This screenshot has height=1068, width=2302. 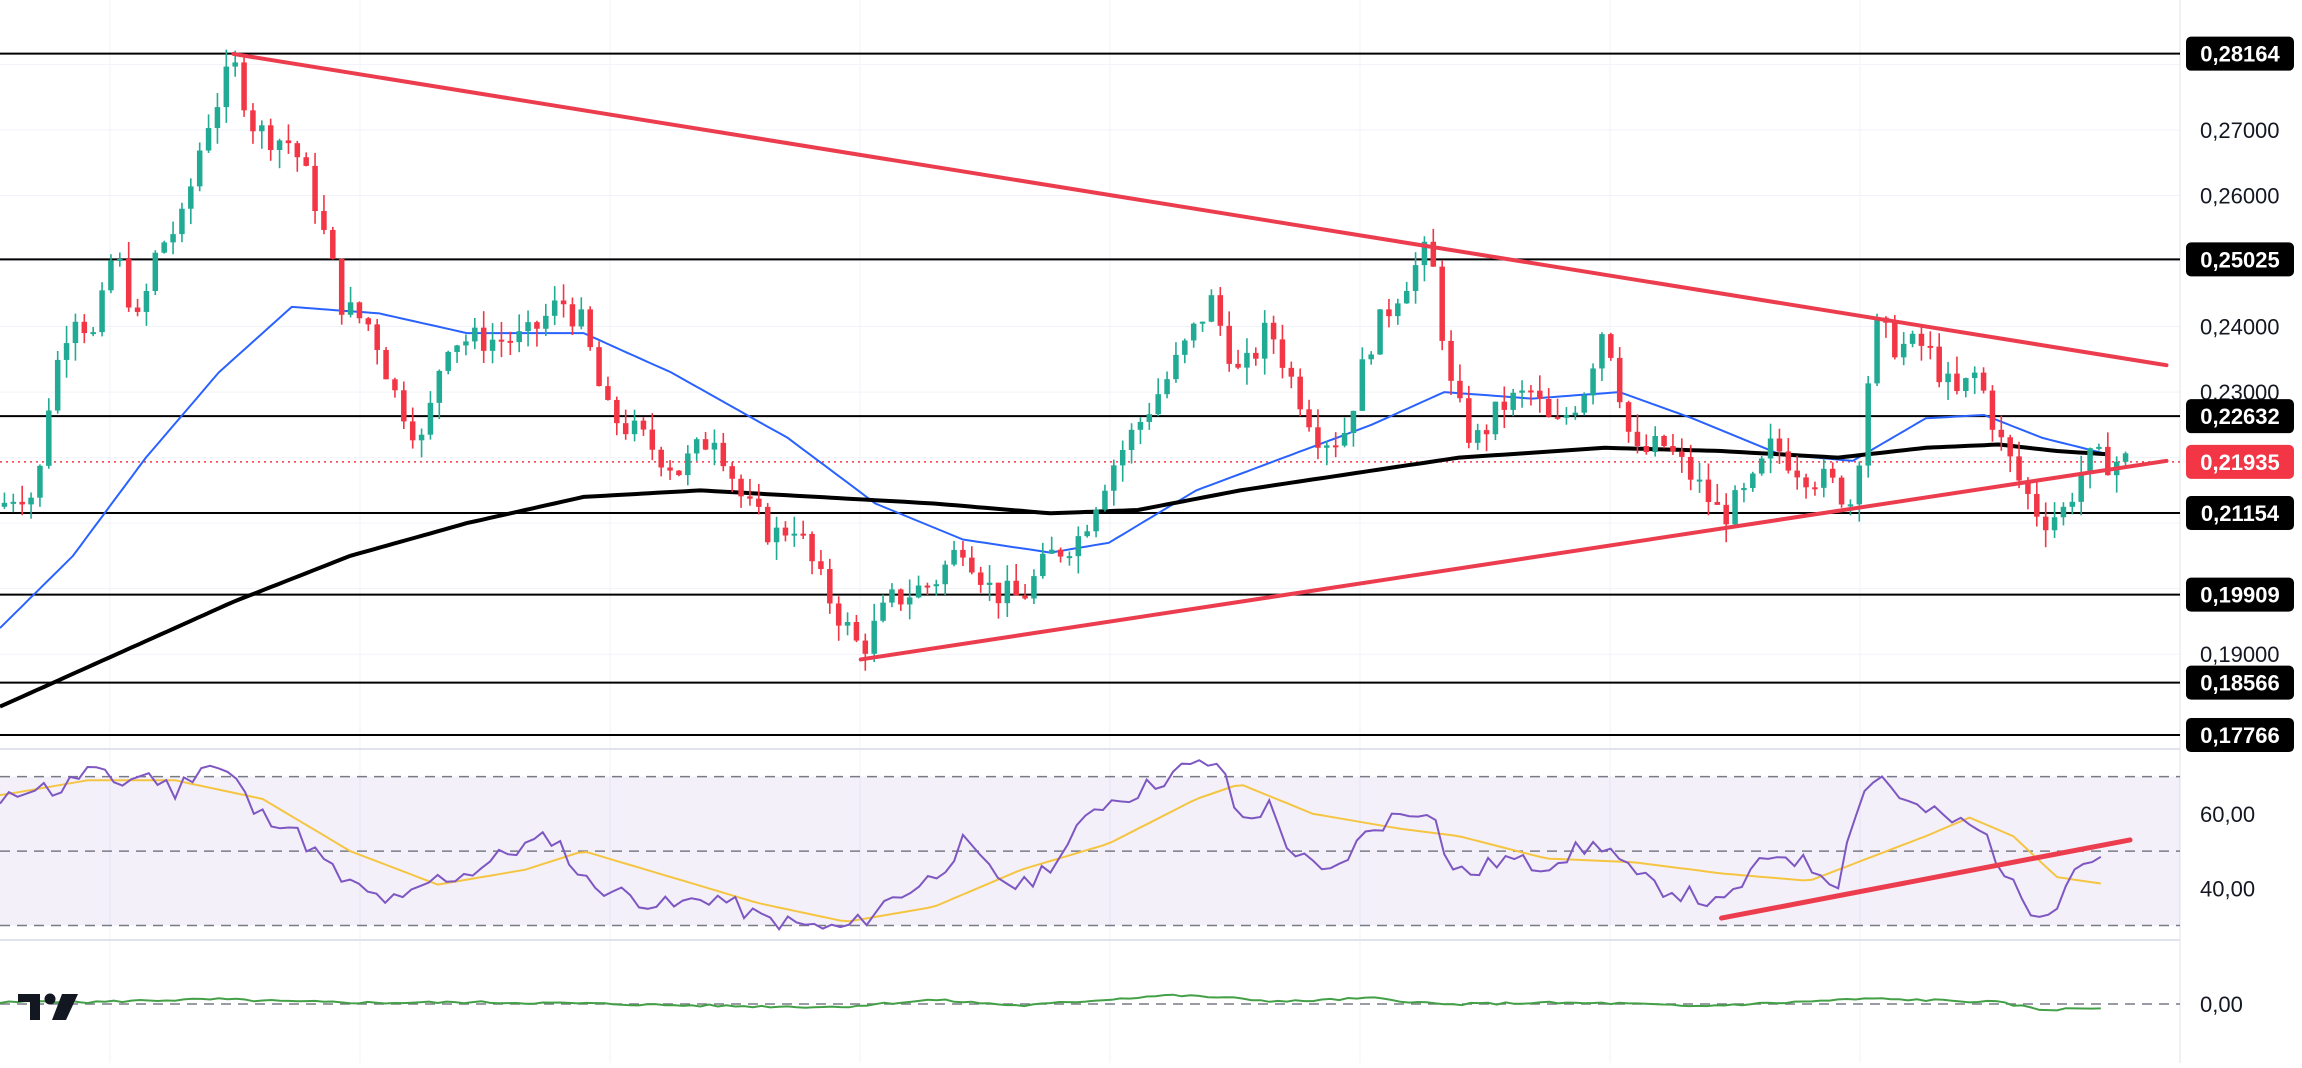 What do you see at coordinates (2240, 513) in the screenshot?
I see `level-tag-label: 0,21154` at bounding box center [2240, 513].